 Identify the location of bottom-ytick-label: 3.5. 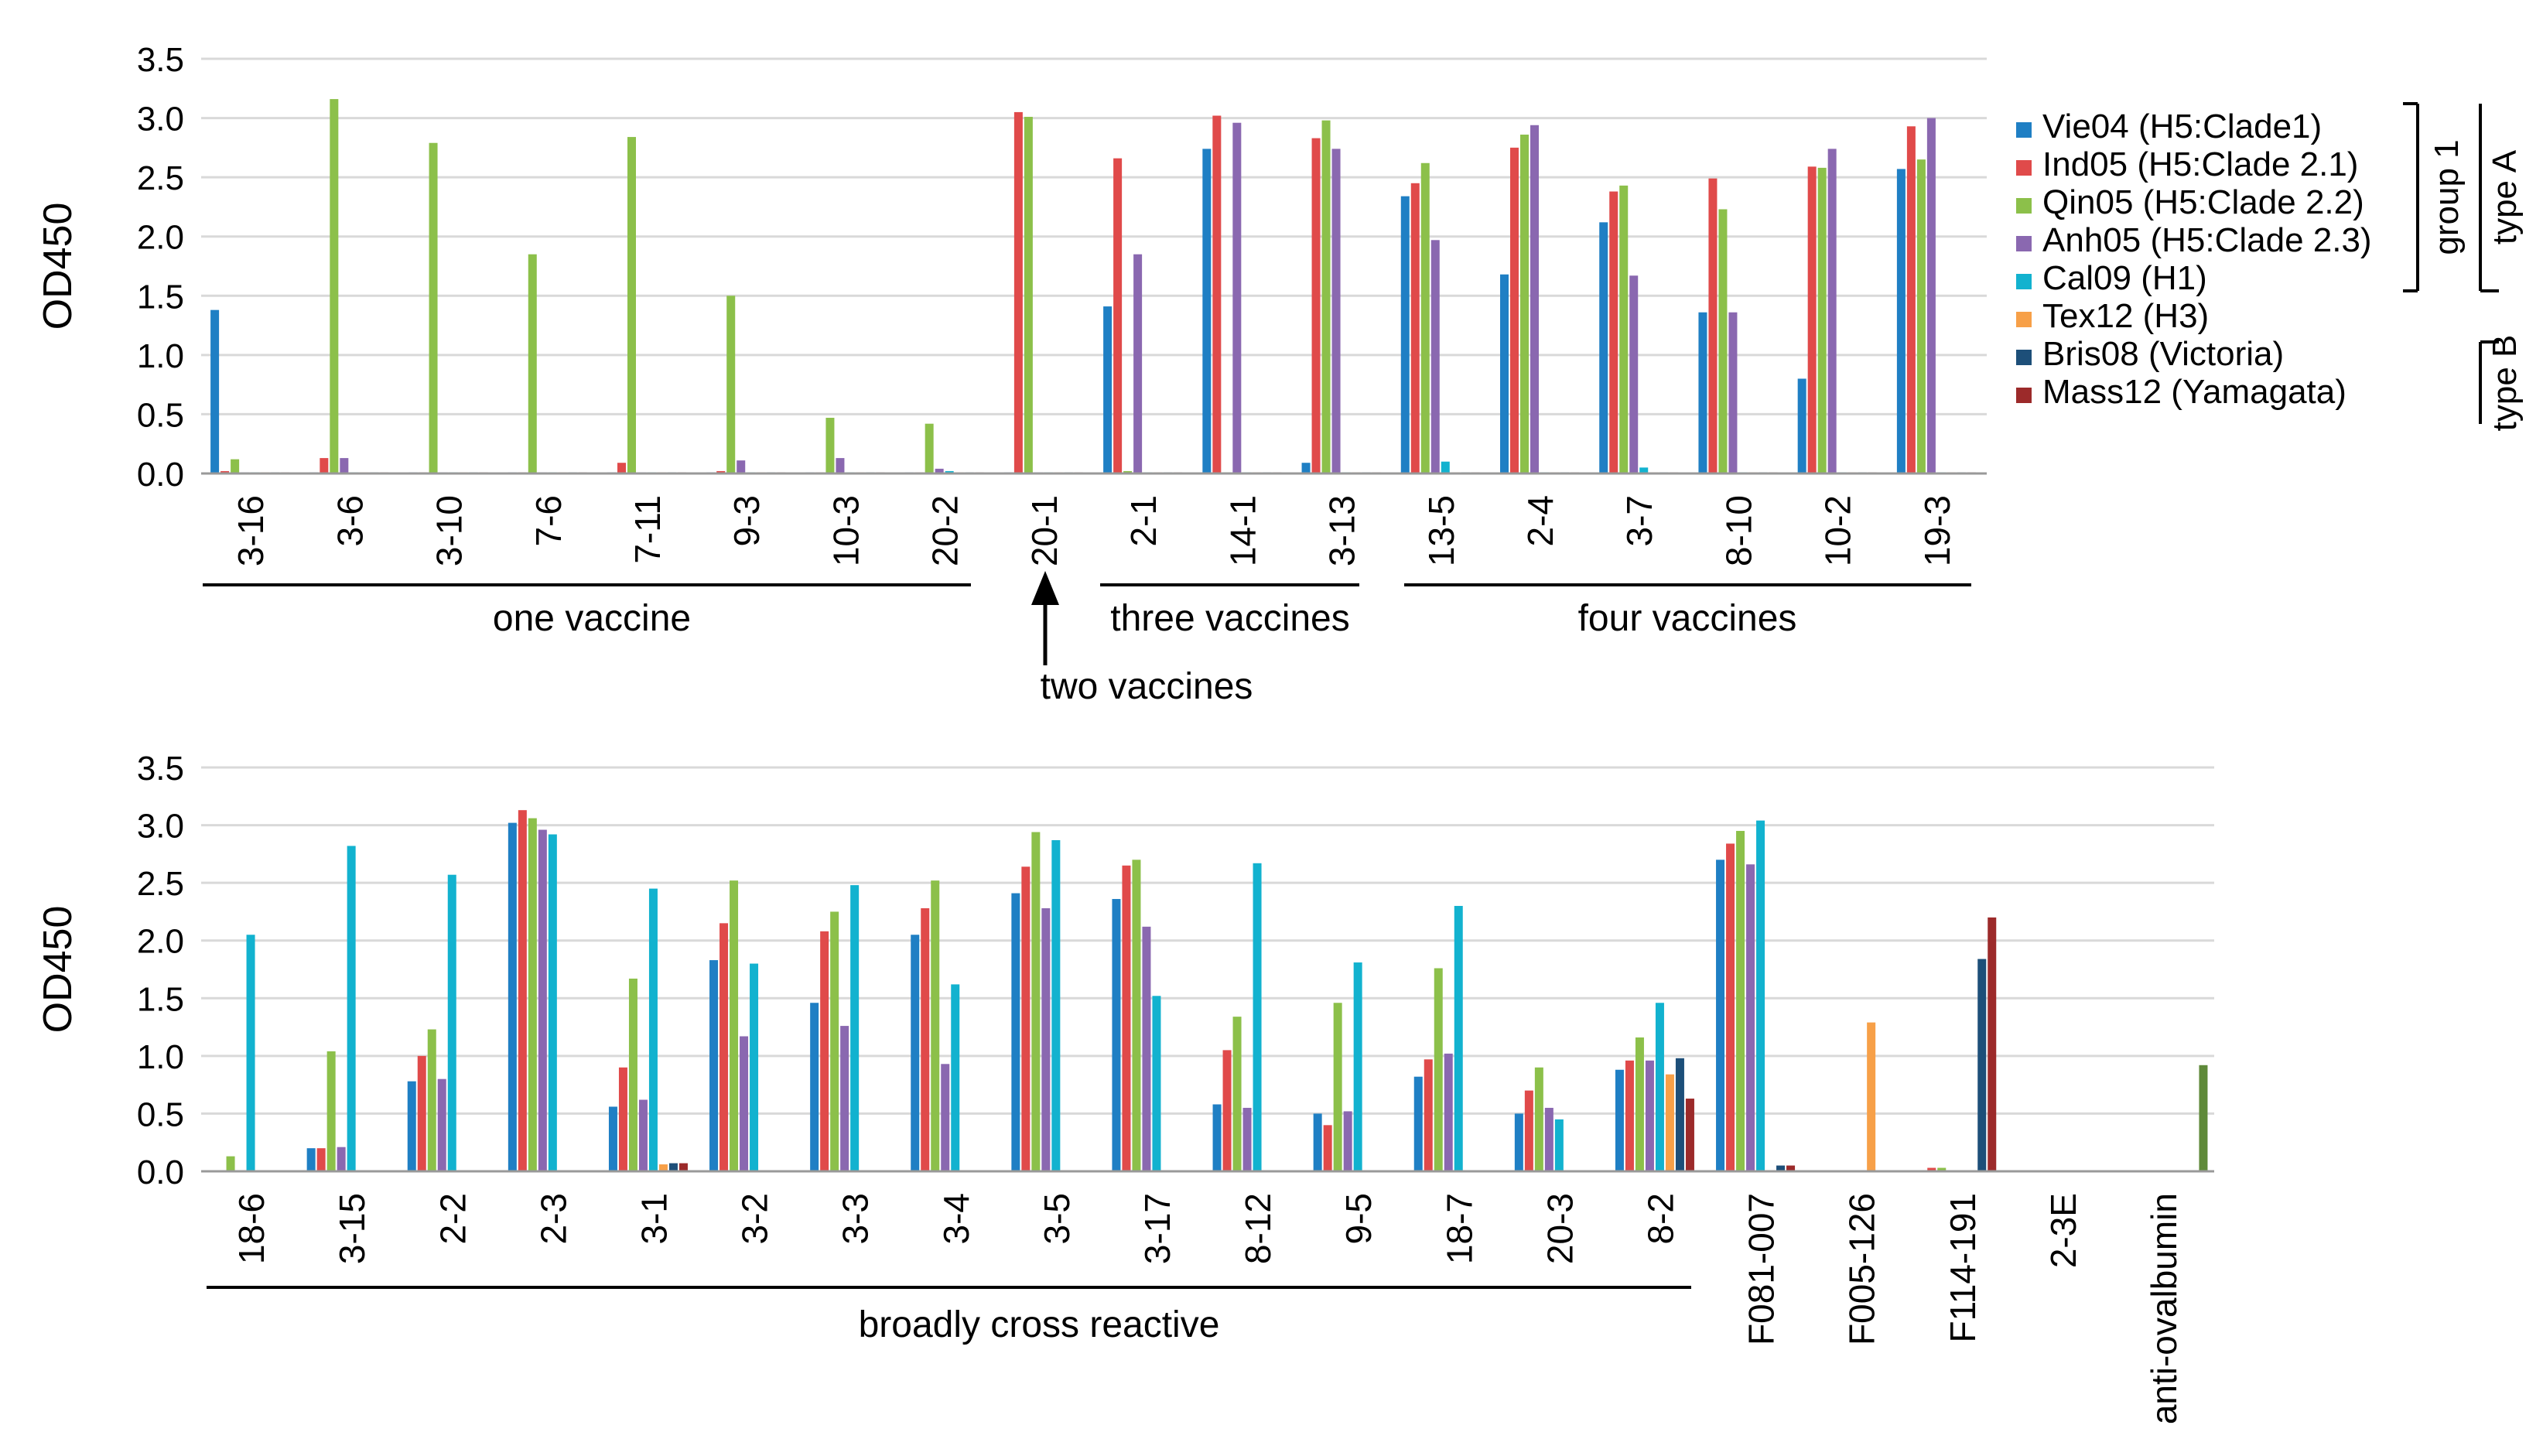
(160, 769).